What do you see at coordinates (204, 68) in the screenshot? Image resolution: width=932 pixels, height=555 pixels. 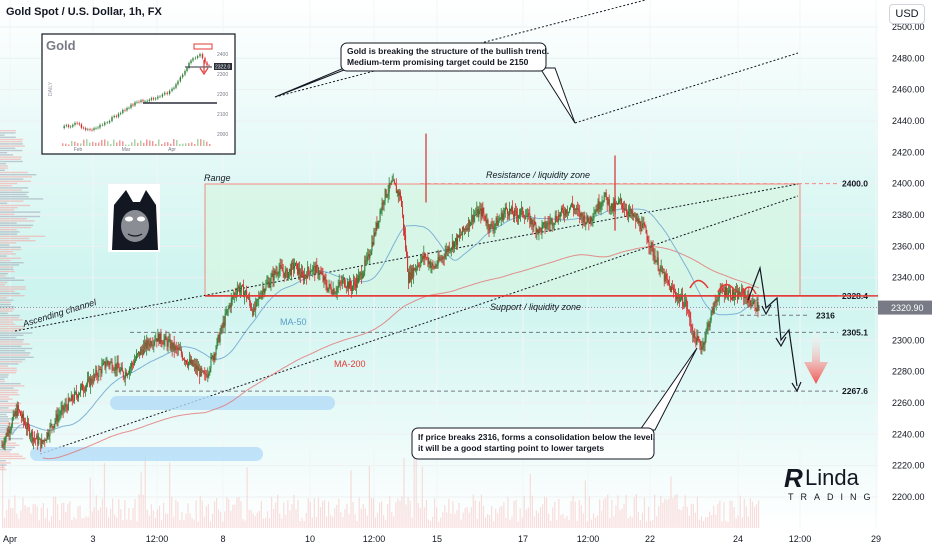 I see `inset-down-arrow` at bounding box center [204, 68].